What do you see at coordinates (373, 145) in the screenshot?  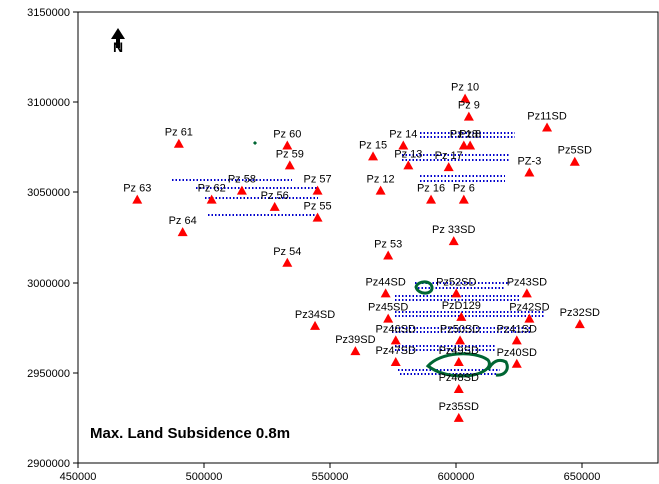 I see `well-label: Pz 15` at bounding box center [373, 145].